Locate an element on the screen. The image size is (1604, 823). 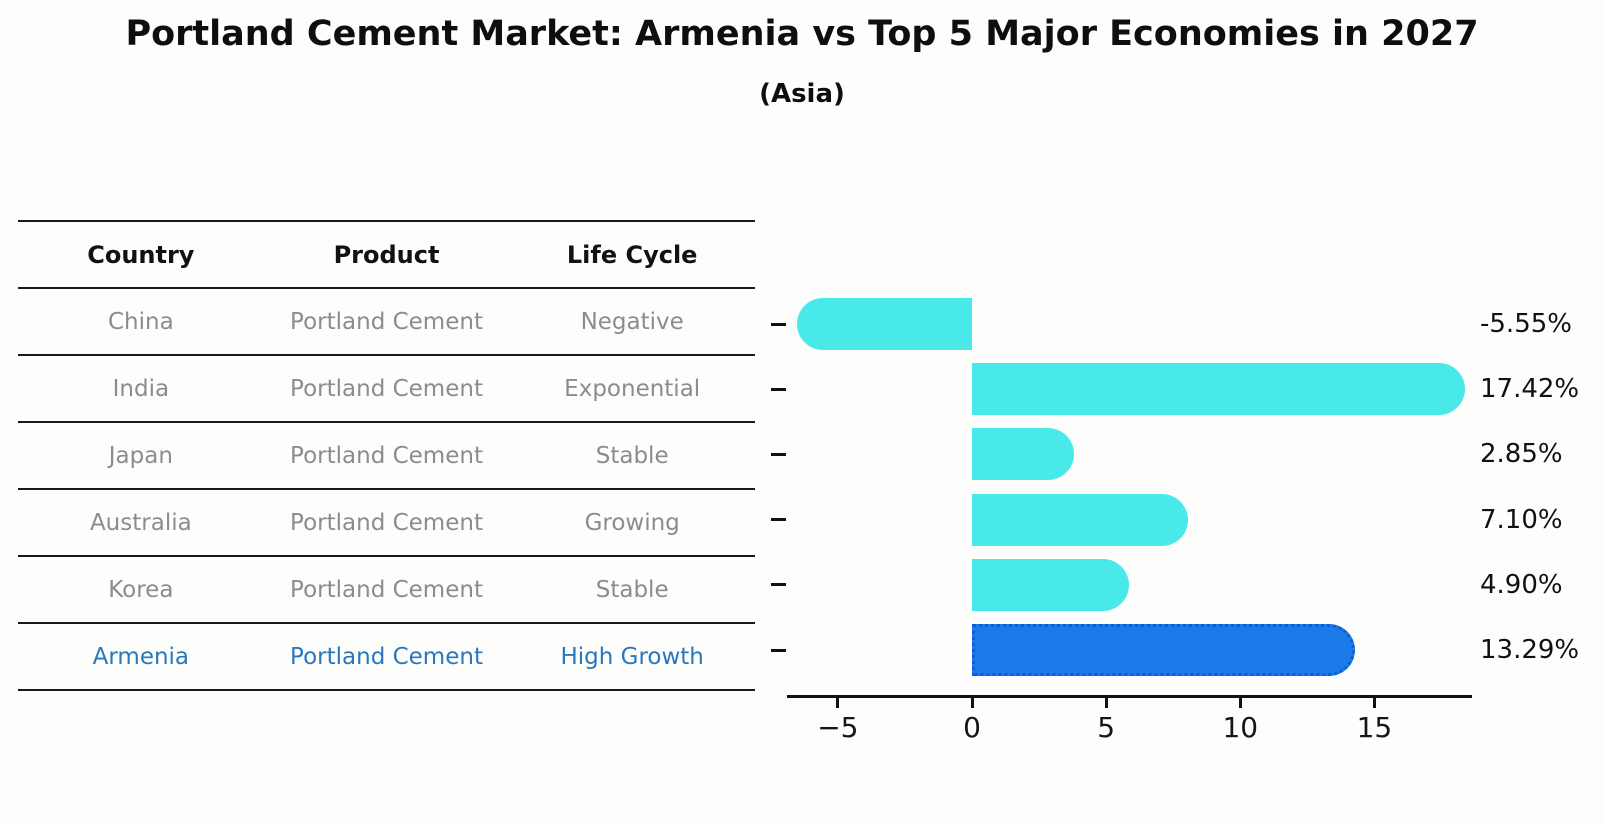
table-row-china: China Portland Cement Negative is located at coordinates (386, 322).